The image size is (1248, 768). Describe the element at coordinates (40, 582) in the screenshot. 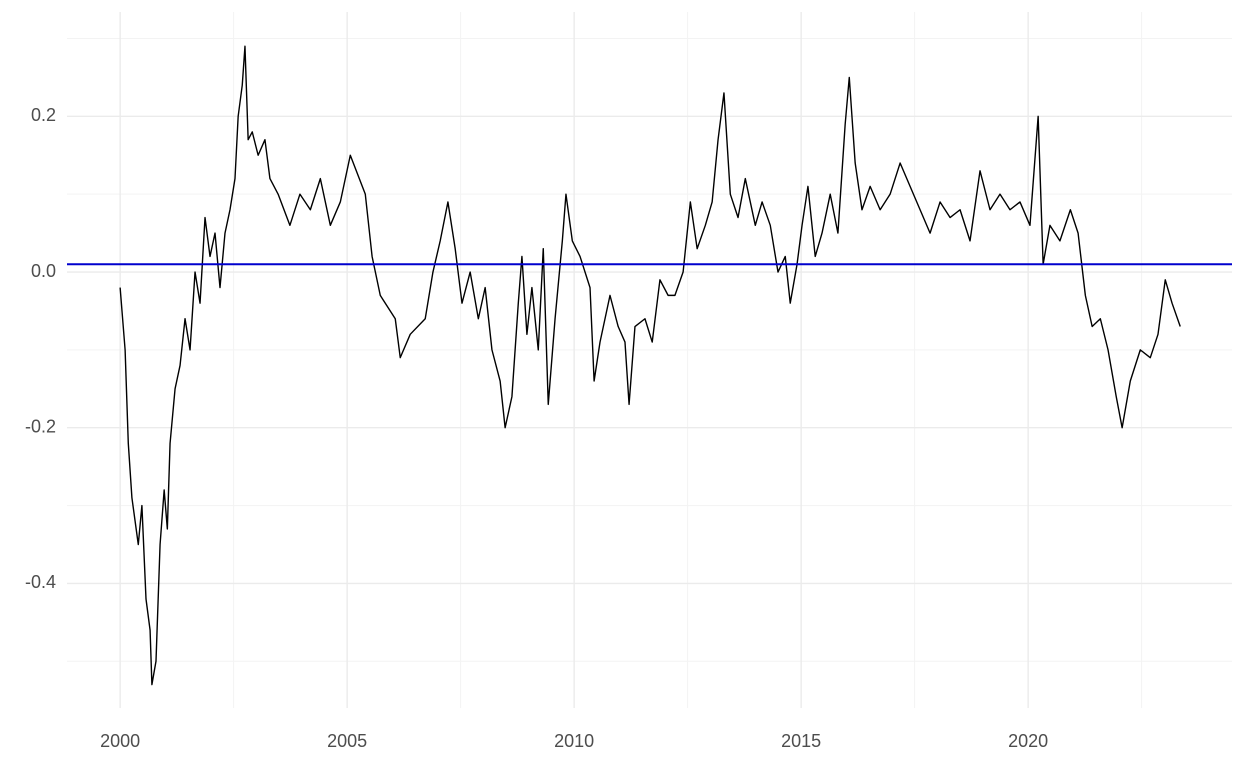

I see `y-tick-label: -0.4` at that location.